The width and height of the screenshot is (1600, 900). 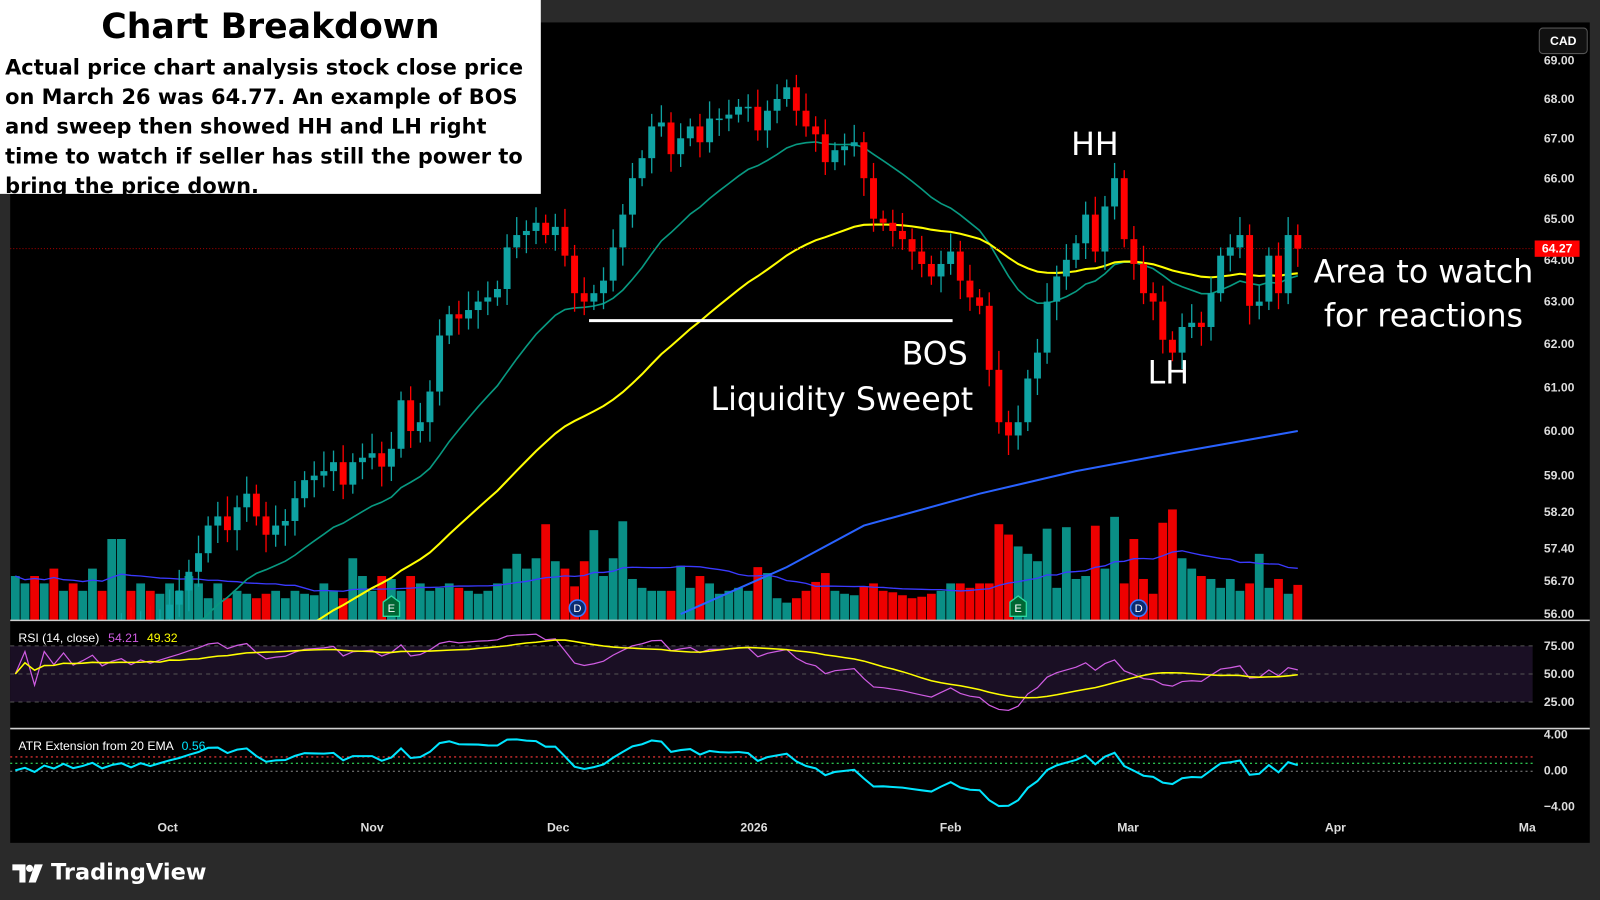 What do you see at coordinates (1527, 828) in the screenshot?
I see `time-tick: Ma` at bounding box center [1527, 828].